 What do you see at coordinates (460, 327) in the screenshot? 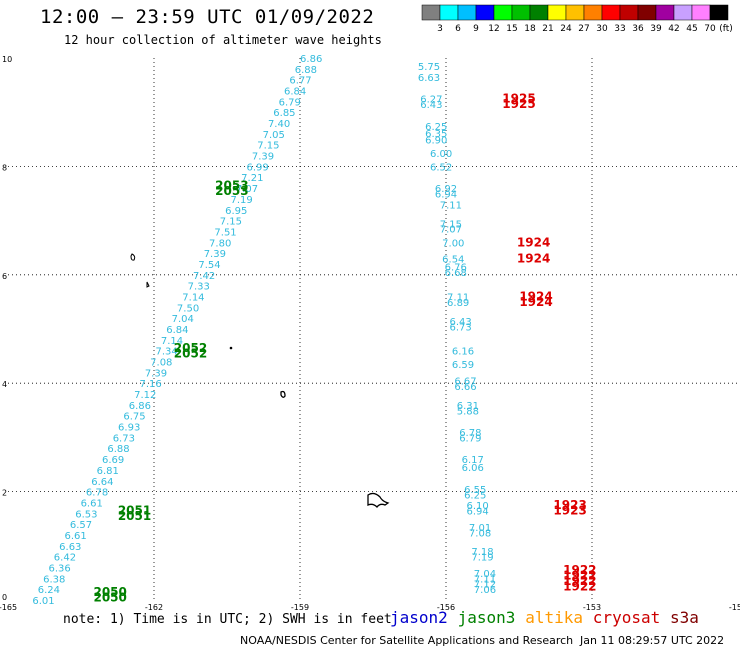
I see `wave-height-label: 6.73` at bounding box center [460, 327].